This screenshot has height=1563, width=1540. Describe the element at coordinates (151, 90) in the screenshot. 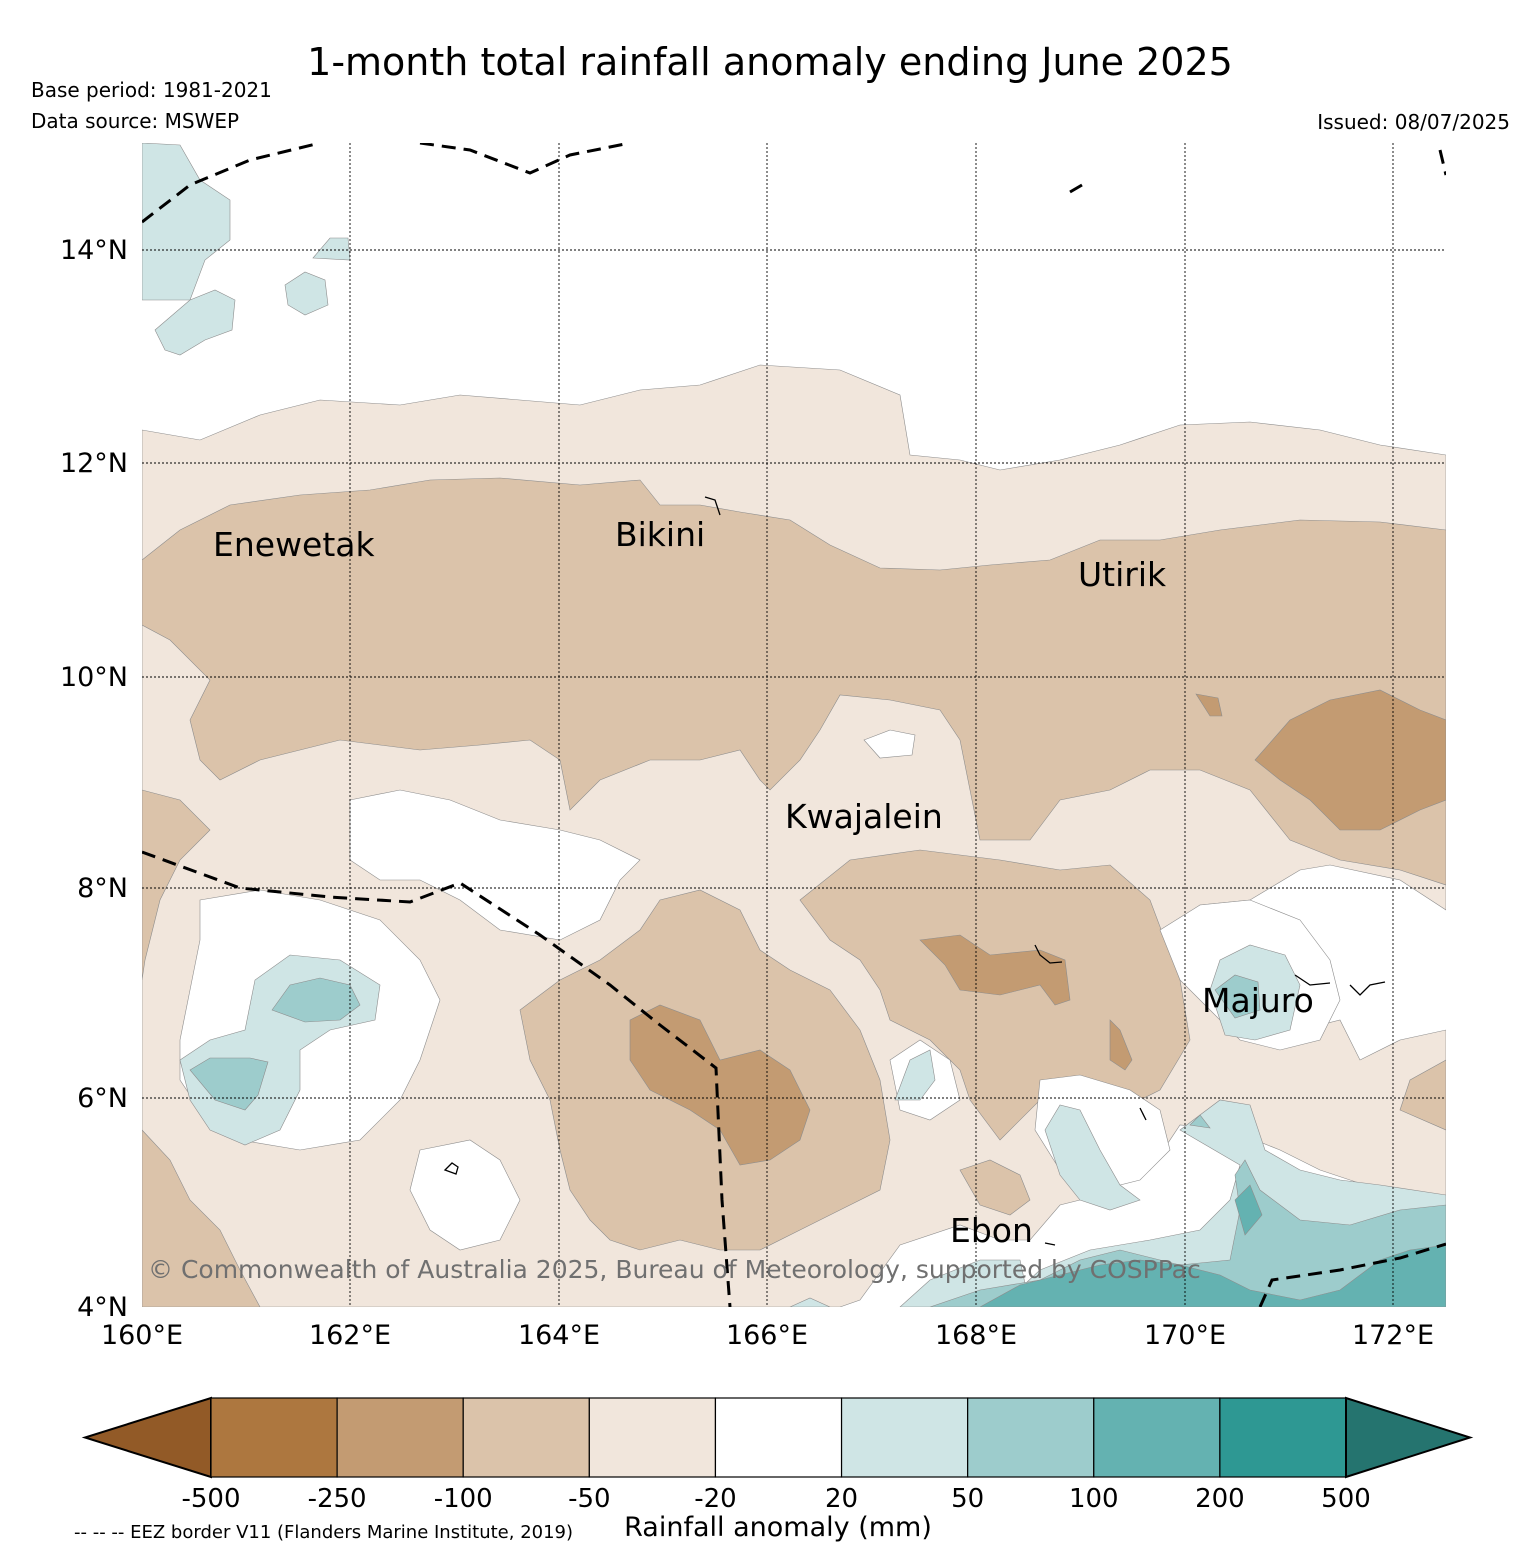

I see `base-period: Base period: 1981-2021` at that location.